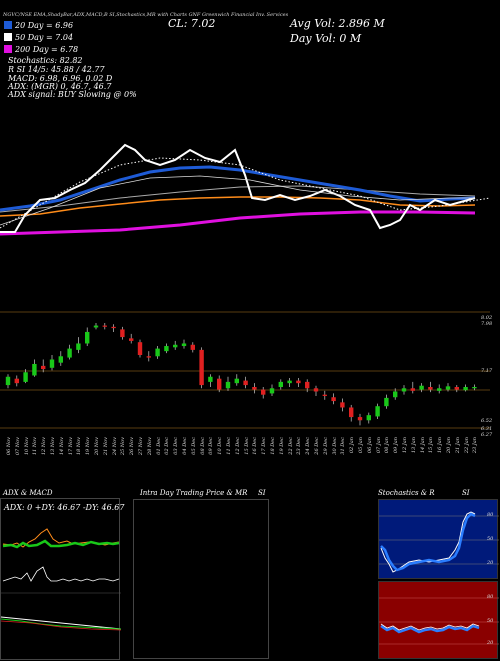  Describe the element at coordinates (490, 621) in the screenshot. I see `si-tick-50: 50` at that location.